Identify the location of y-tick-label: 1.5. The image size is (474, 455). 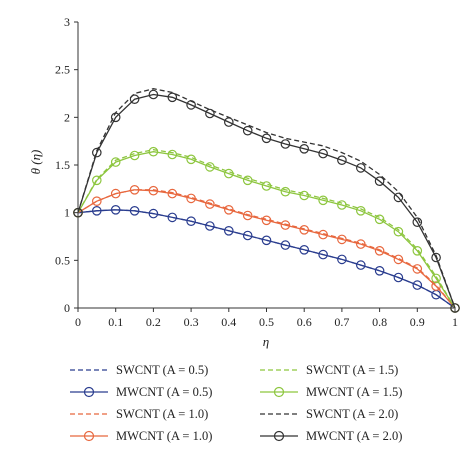
(62, 165).